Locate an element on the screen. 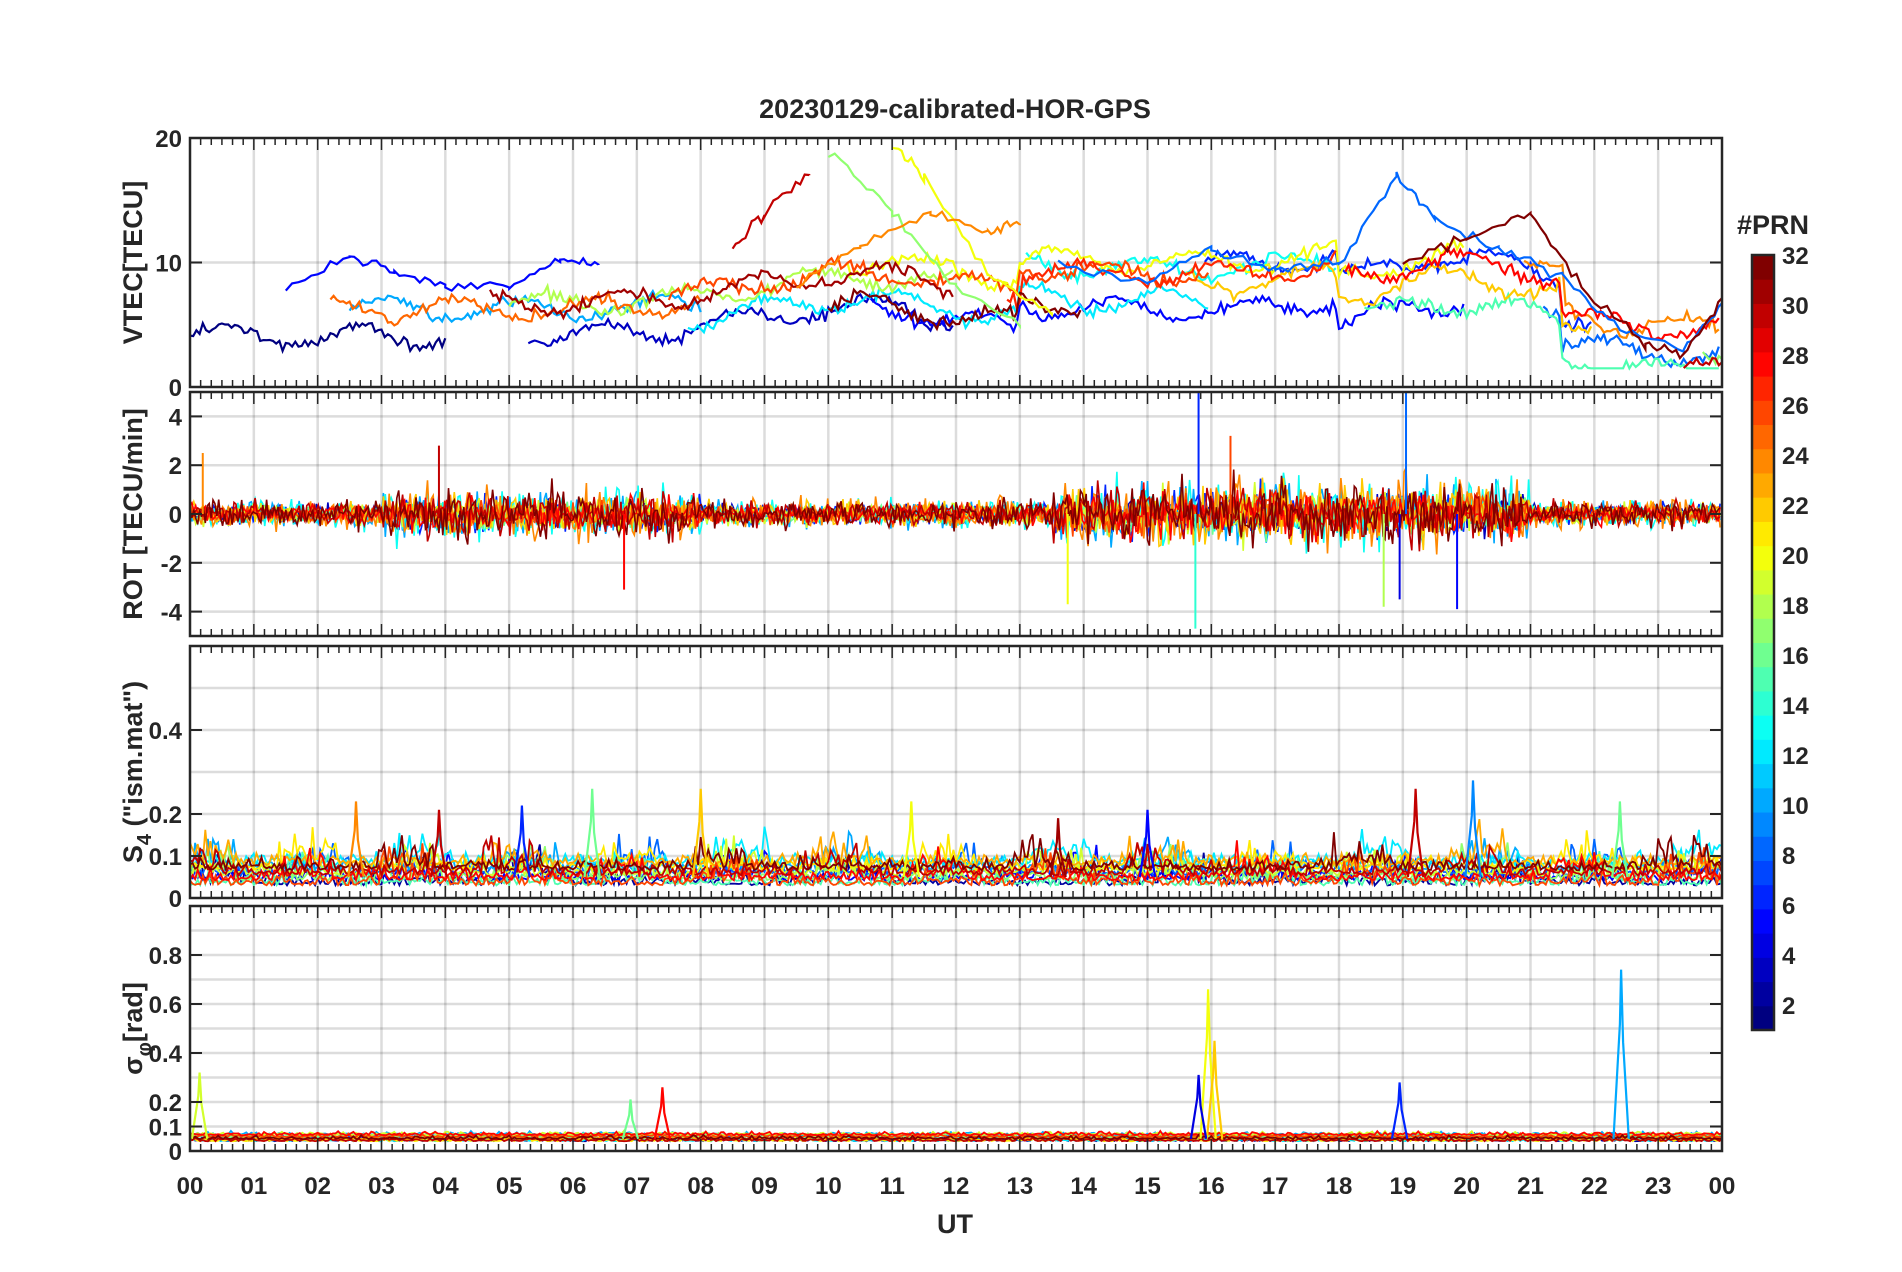  colorbar-frame is located at coordinates (1763, 642).